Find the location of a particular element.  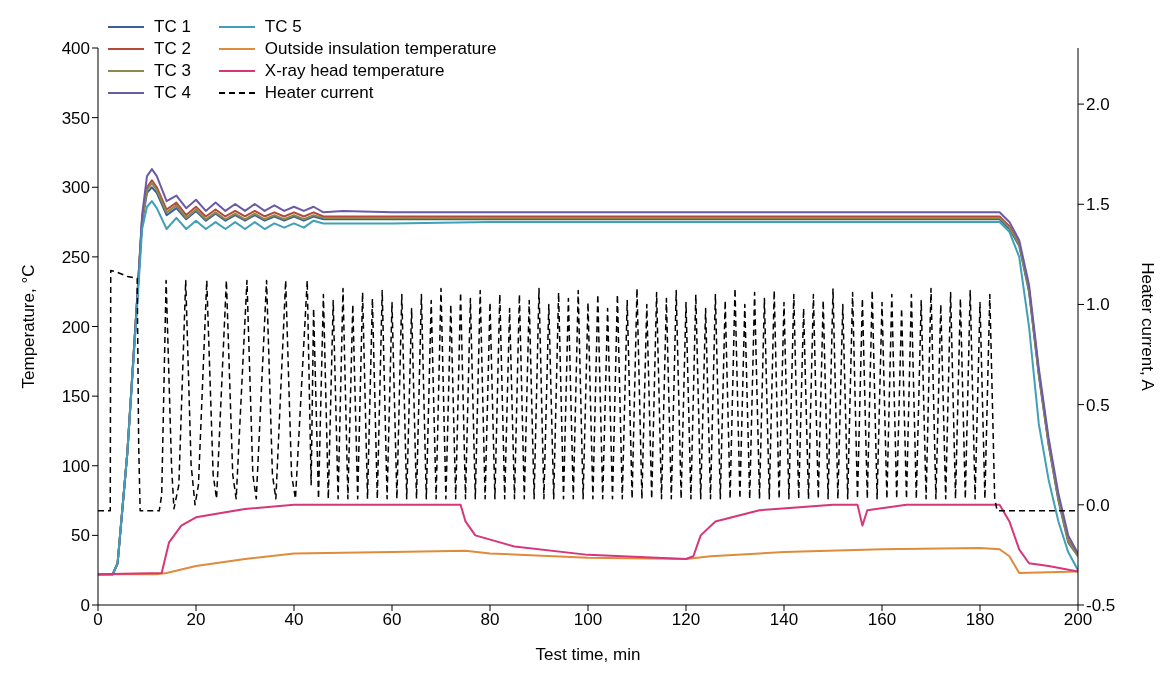

y-axis-title: Temperature, °C is located at coordinates (29, 326).